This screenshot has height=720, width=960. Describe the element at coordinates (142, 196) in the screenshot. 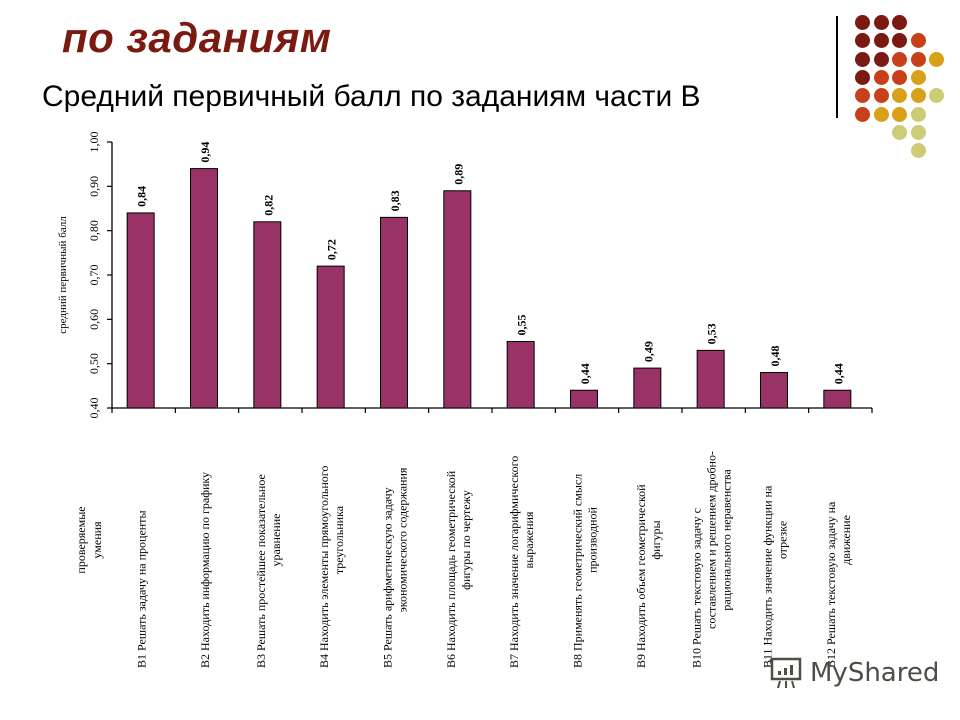

I see `bar-value-label: 0,84` at that location.